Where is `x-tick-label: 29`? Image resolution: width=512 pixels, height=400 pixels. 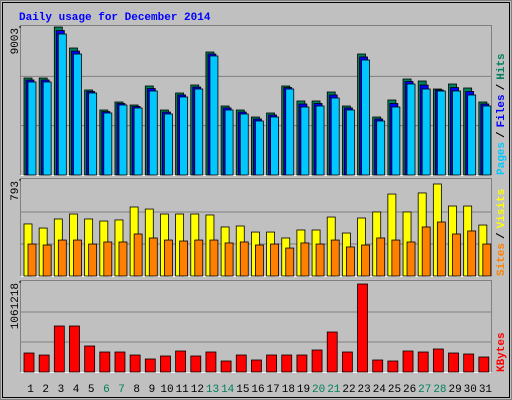
x-tick-label: 29 is located at coordinates (454, 390).